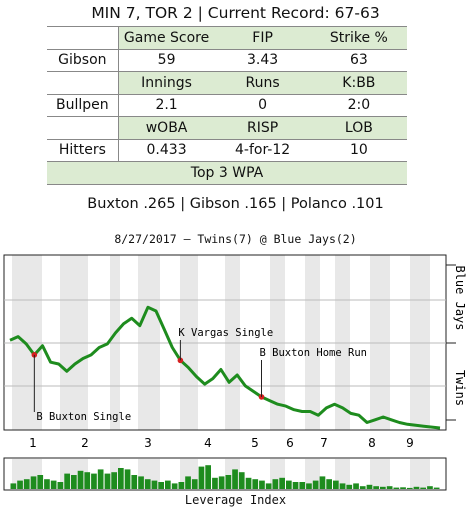 The height and width of the screenshot is (514, 471). What do you see at coordinates (261, 397) in the screenshot?
I see `event-marker` at bounding box center [261, 397].